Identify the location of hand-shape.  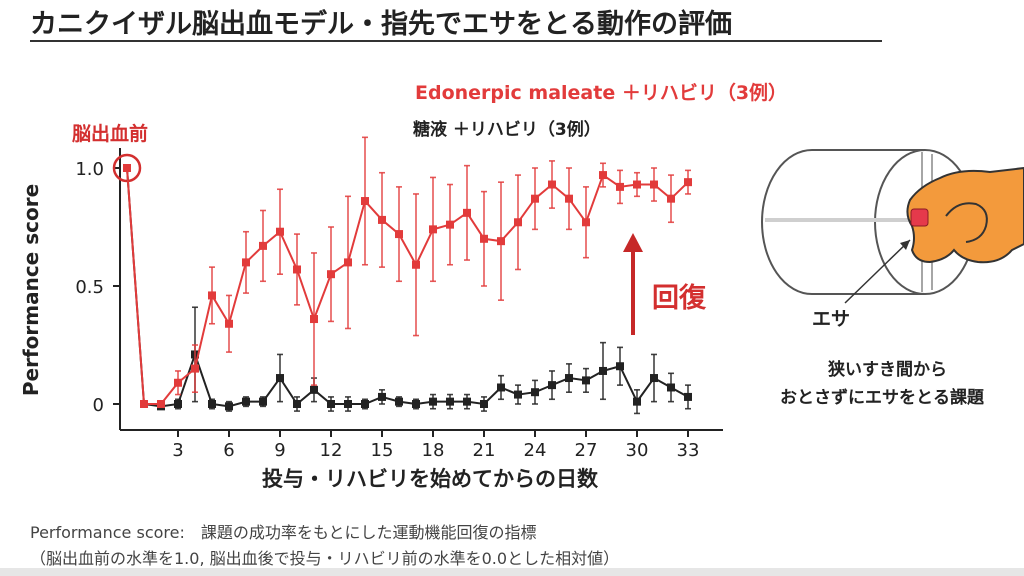
(965, 215).